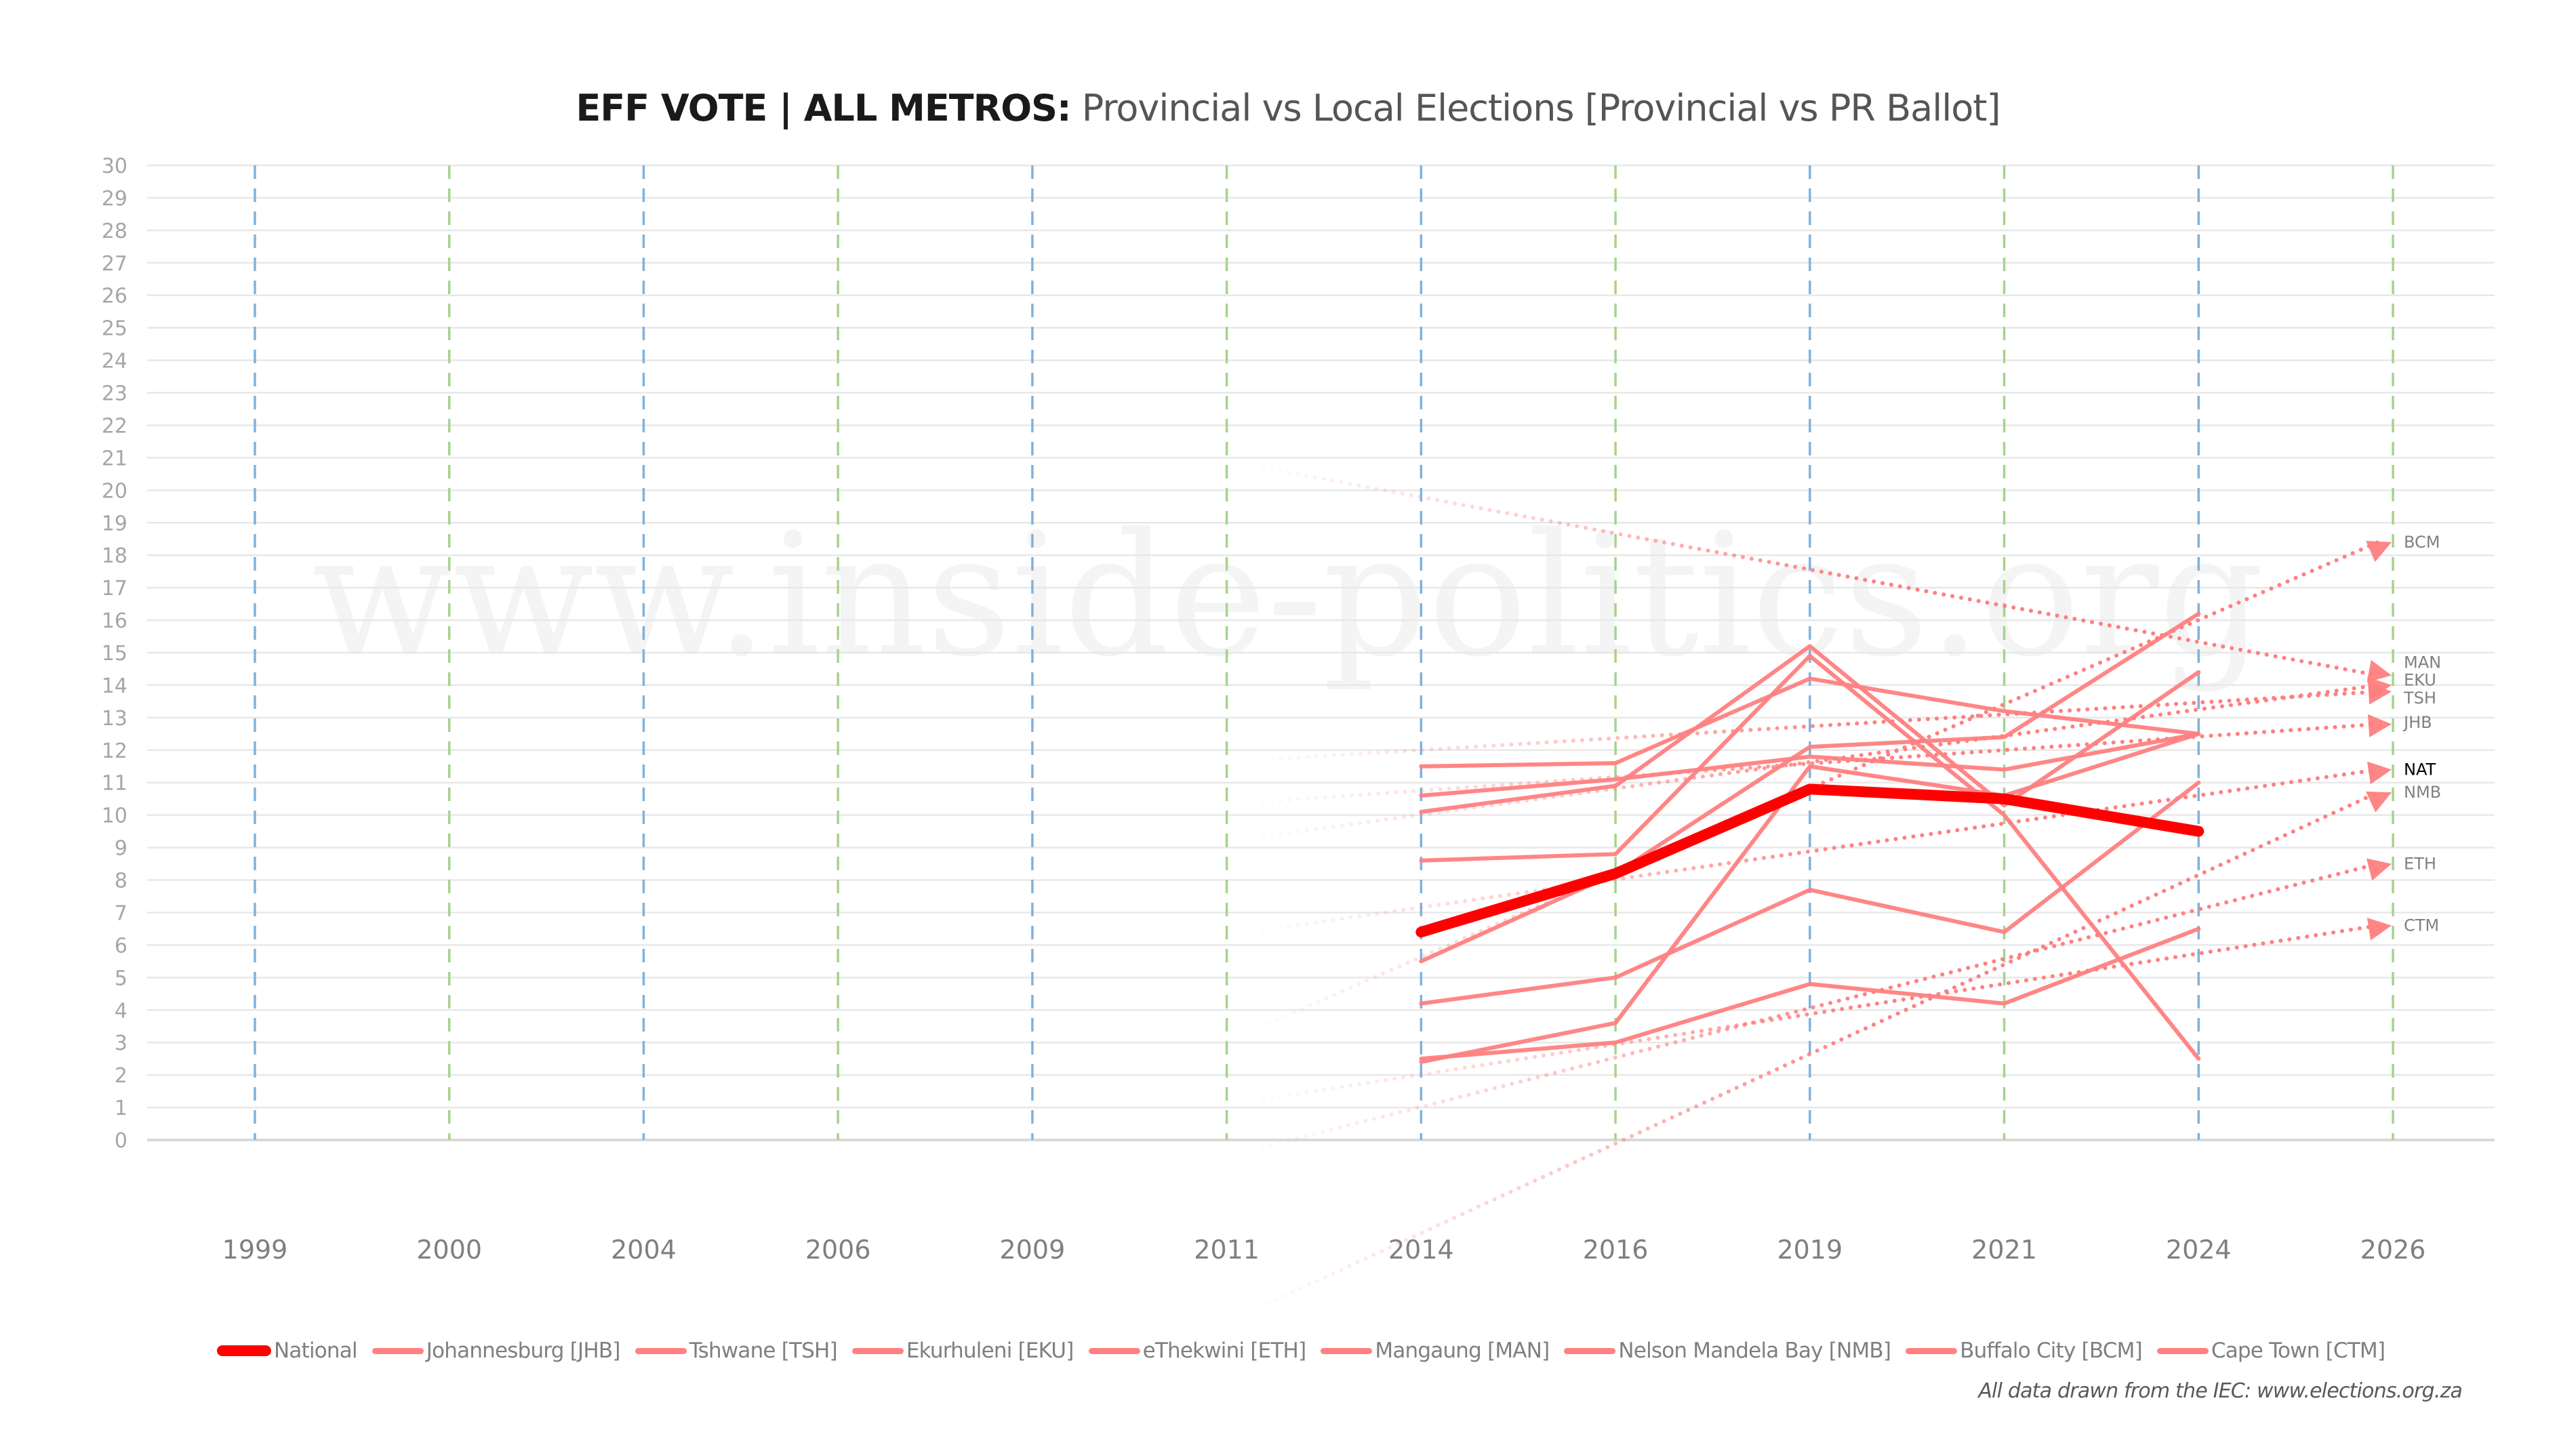 The height and width of the screenshot is (1449, 2576). I want to click on end-label-nat: NAT, so click(2420, 769).